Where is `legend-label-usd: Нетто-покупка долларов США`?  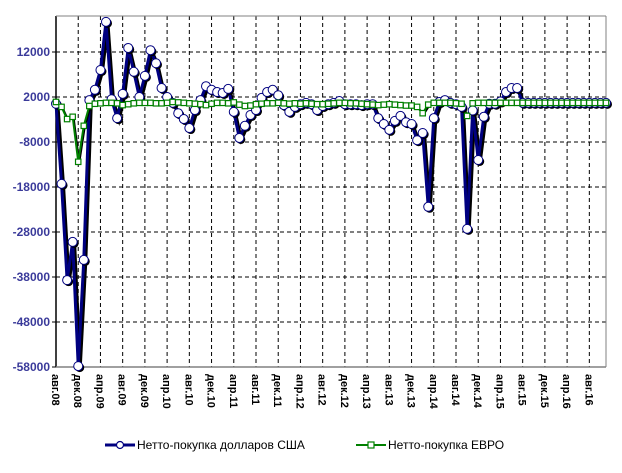 legend-label-usd: Нетто-покупка долларов США is located at coordinates (221, 445).